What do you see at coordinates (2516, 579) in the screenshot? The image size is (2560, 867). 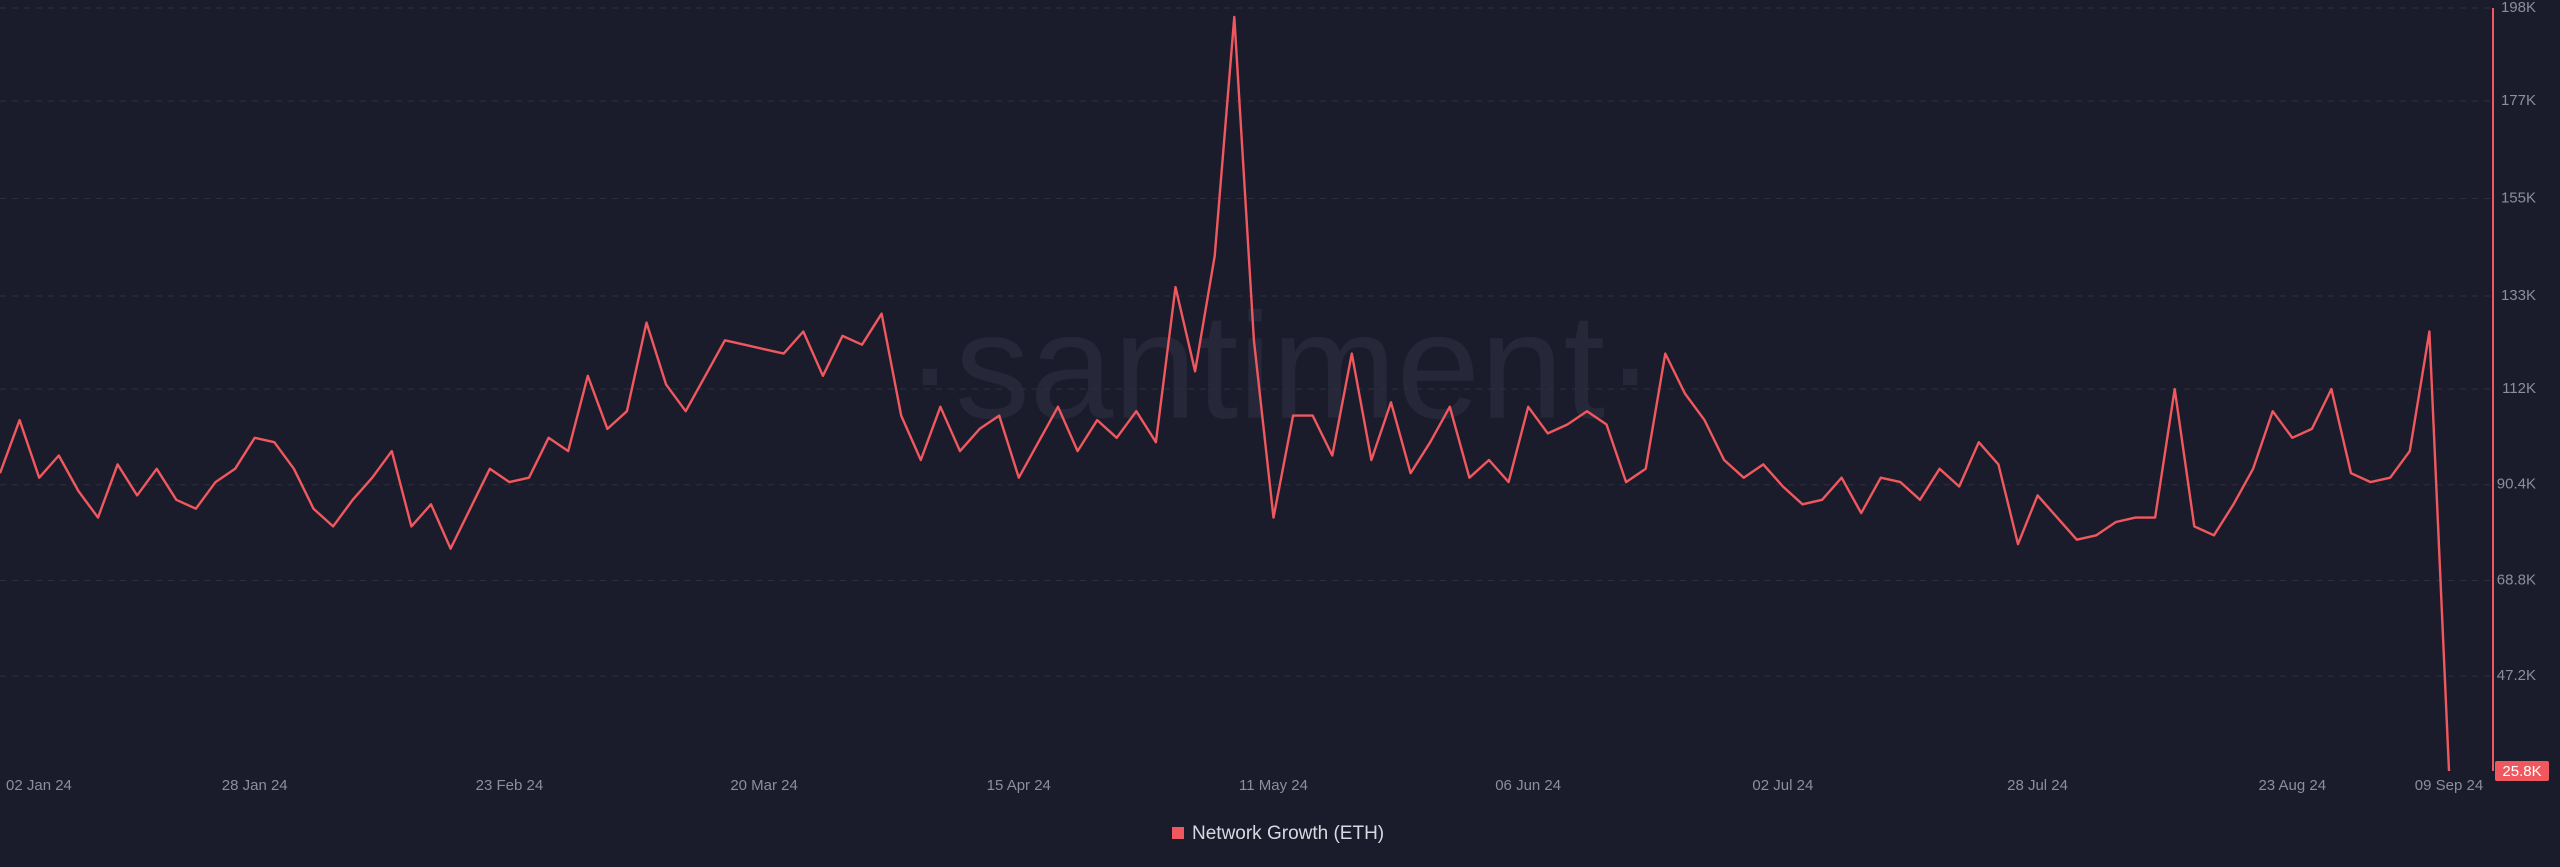 I see `y-tick-label: 68.8K` at bounding box center [2516, 579].